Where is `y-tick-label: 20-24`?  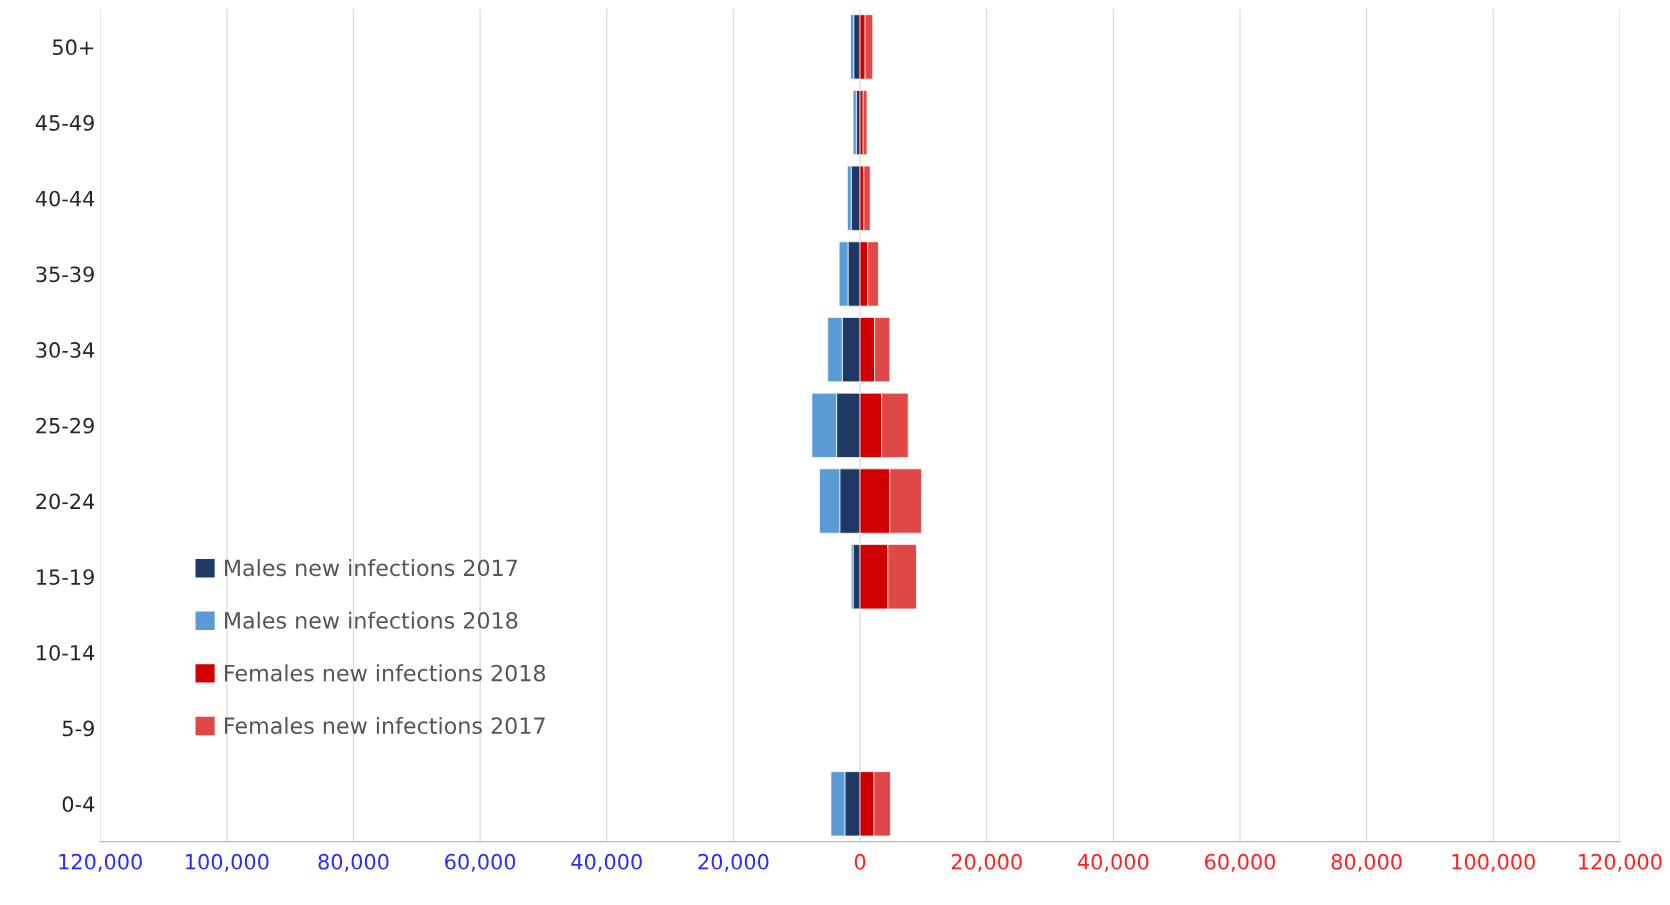
y-tick-label: 20-24 is located at coordinates (65, 501).